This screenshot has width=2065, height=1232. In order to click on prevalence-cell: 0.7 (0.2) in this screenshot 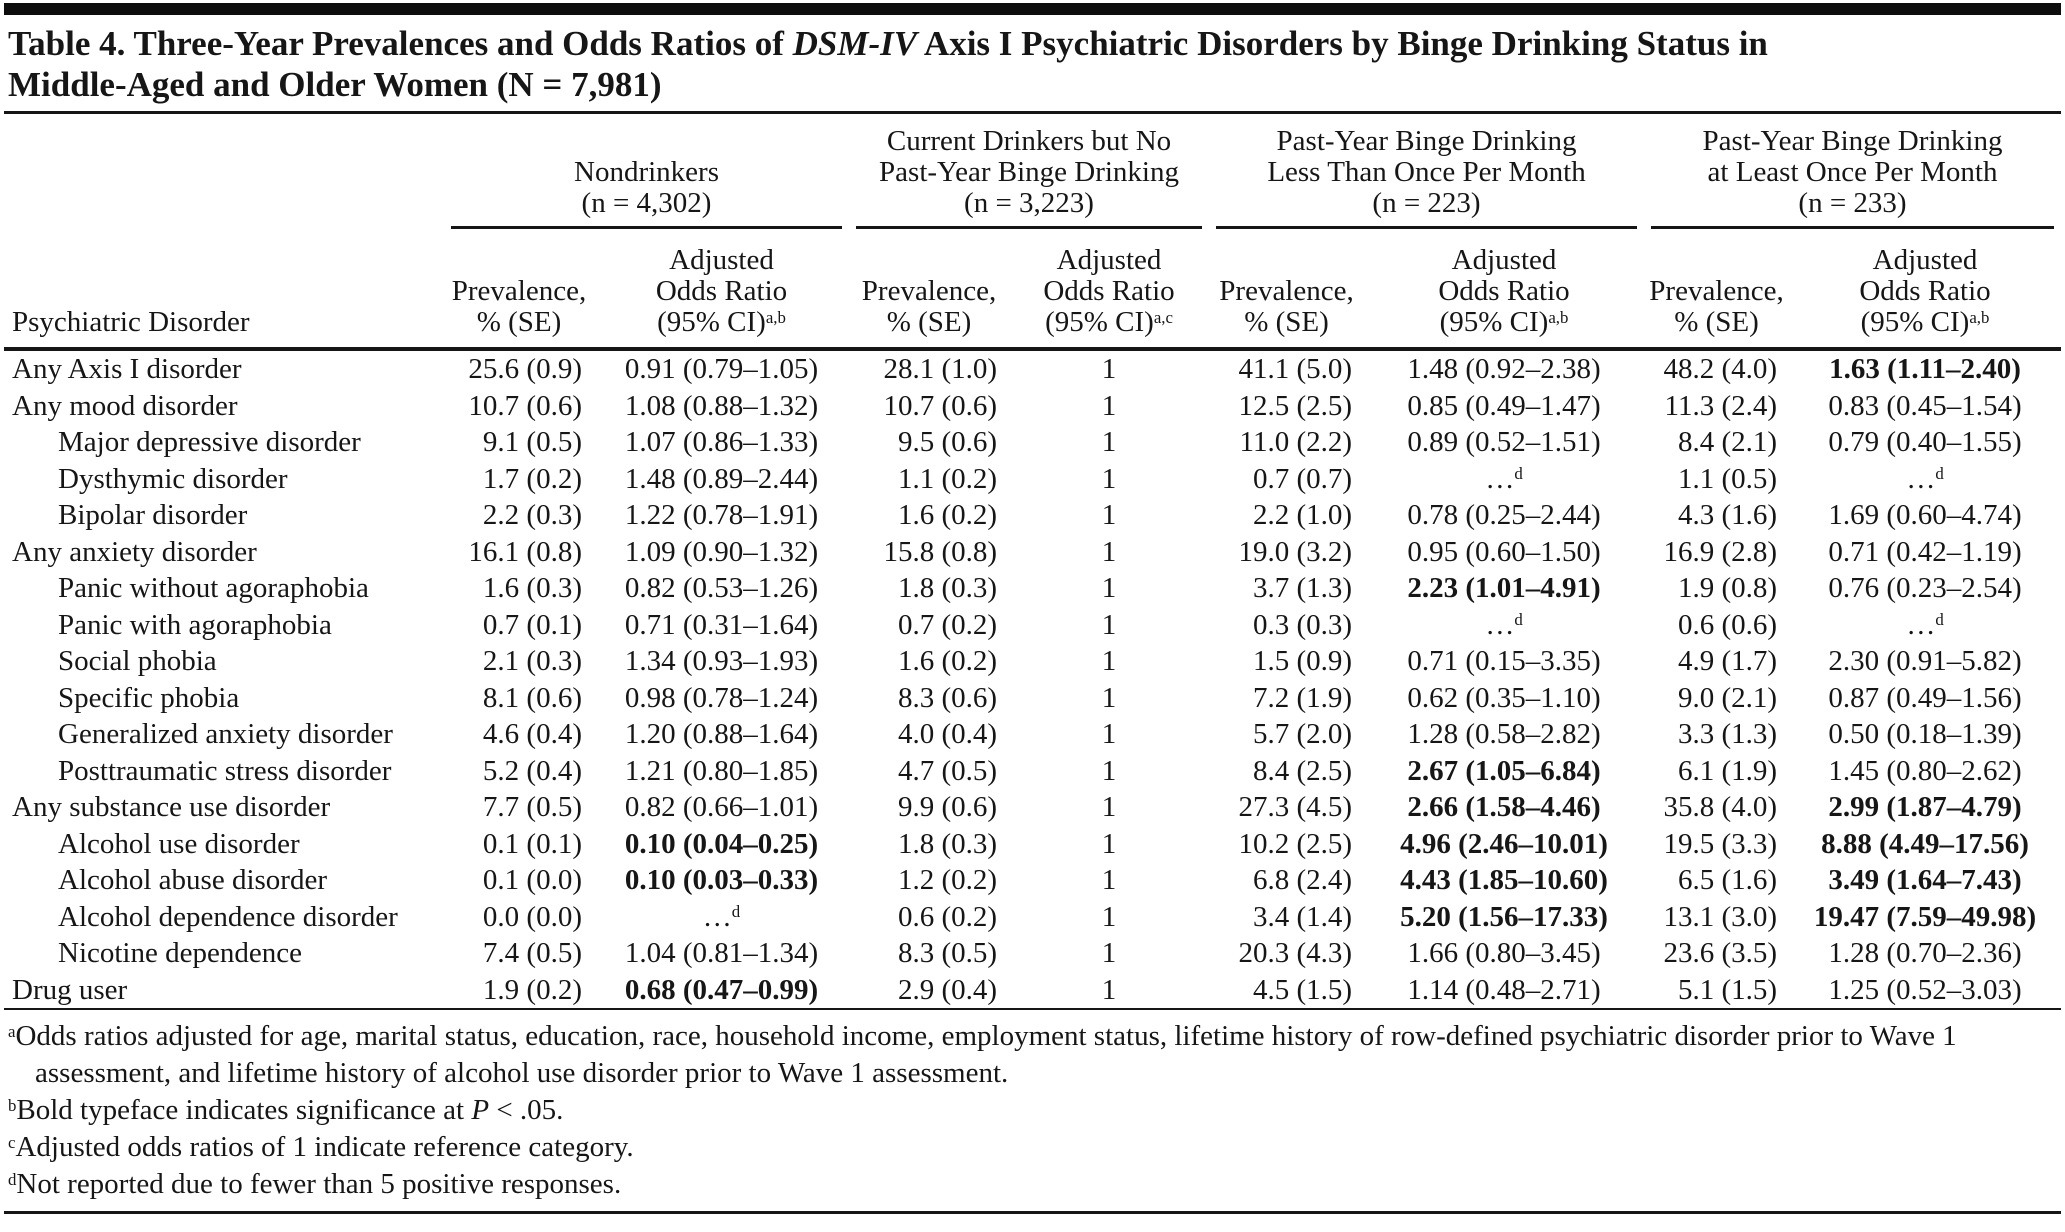, I will do `click(947, 624)`.